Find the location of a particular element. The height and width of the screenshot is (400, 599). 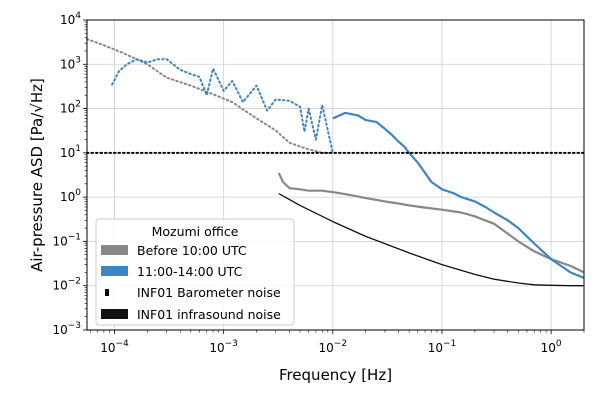

y-tick-label: 10¹ is located at coordinates (70, 152).